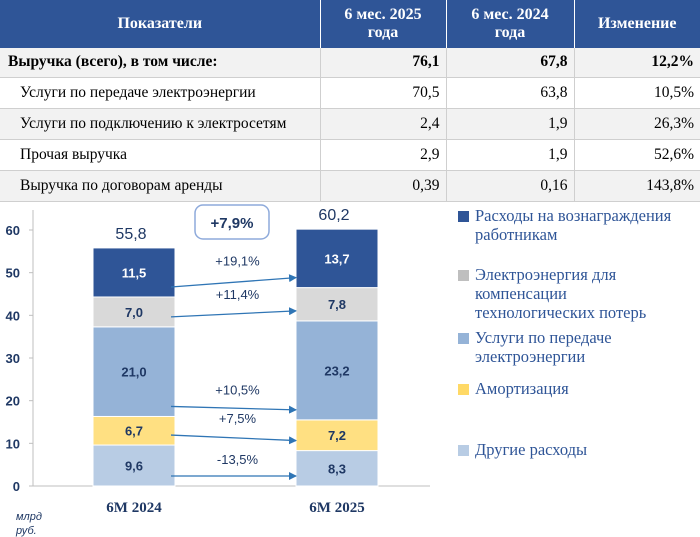  What do you see at coordinates (13, 315) in the screenshot?
I see `y-tick-label: 40` at bounding box center [13, 315].